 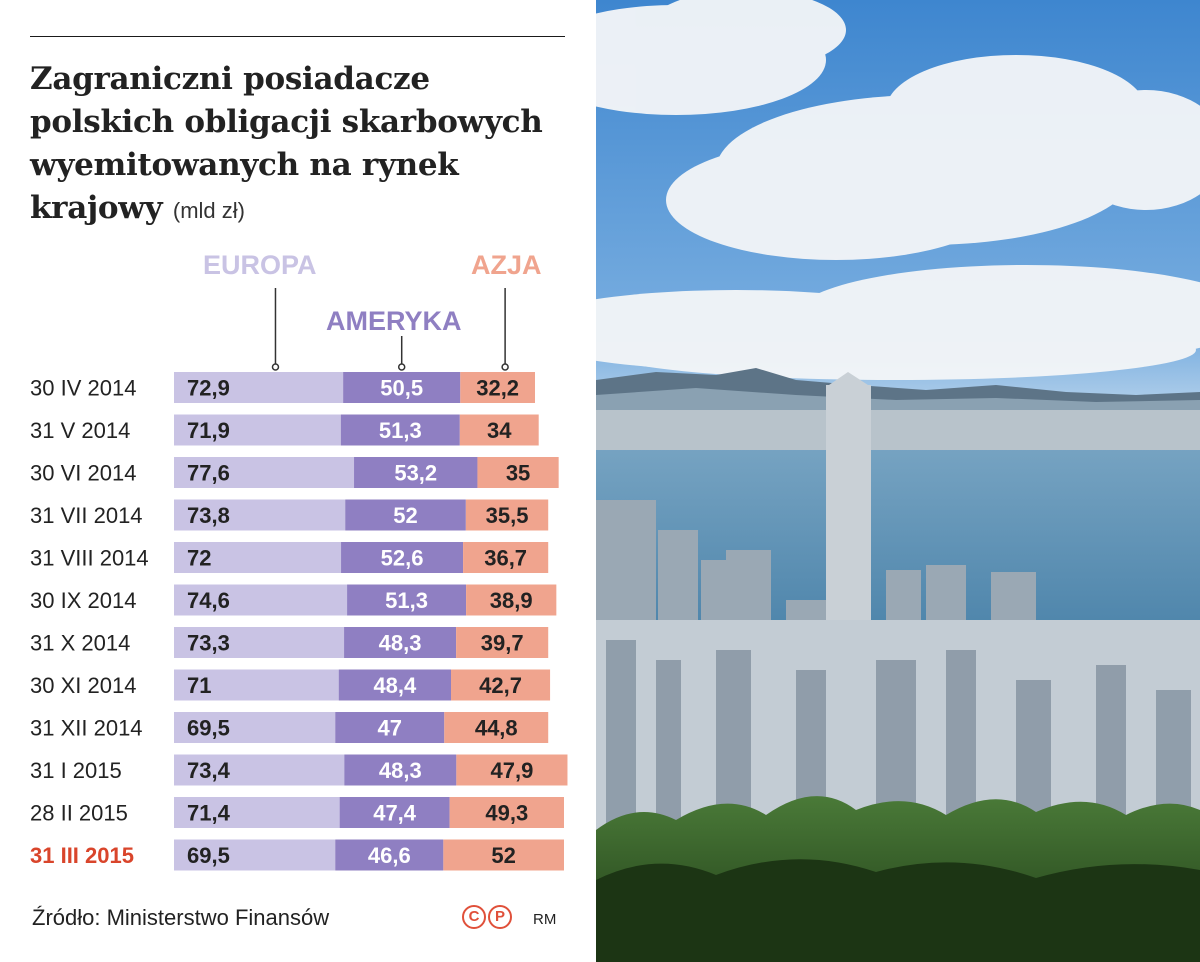 I want to click on value-label: 36,7, so click(x=505, y=558).